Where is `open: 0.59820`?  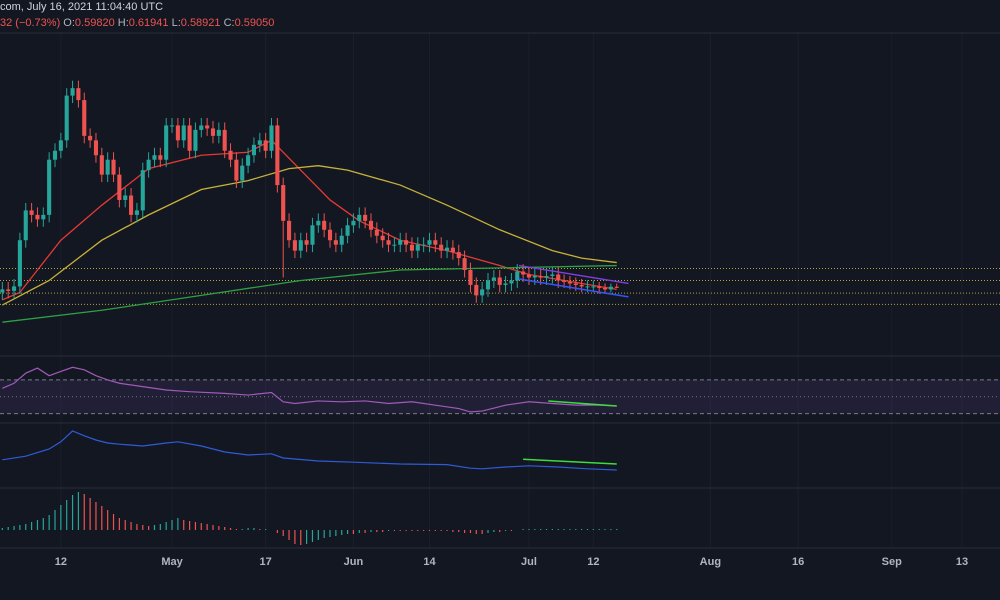
open: 0.59820 is located at coordinates (95, 23).